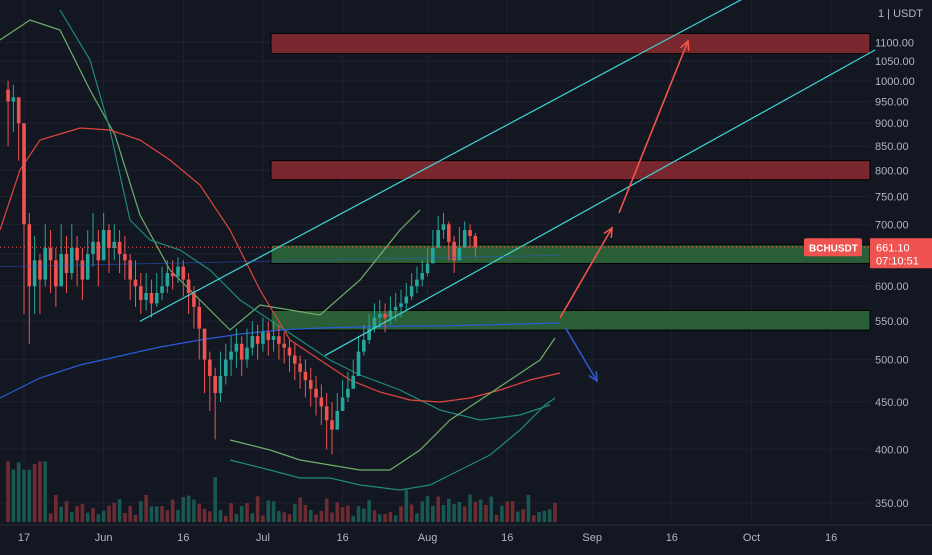 The image size is (932, 555). What do you see at coordinates (608, 232) in the screenshot?
I see `forecast-arrow-up-1-head` at bounding box center [608, 232].